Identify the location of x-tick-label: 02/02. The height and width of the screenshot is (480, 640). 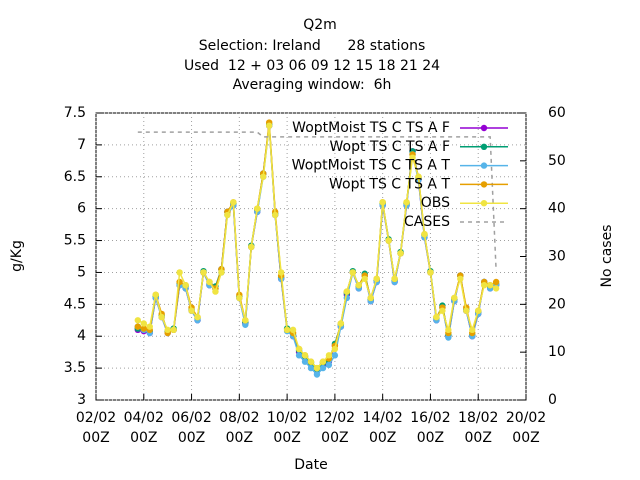
(96, 418).